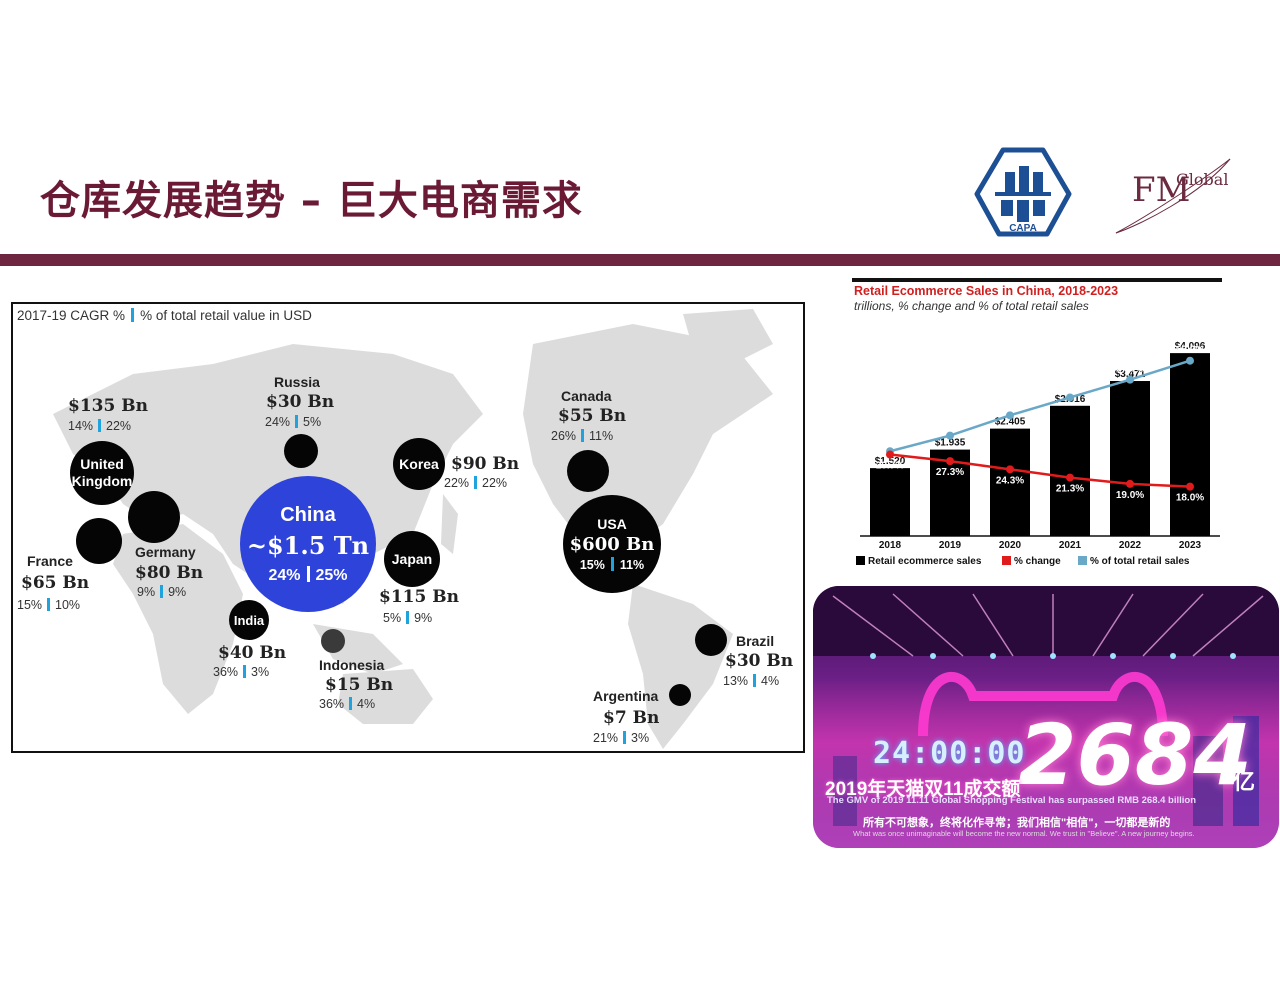  I want to click on france-cagr: 15%, so click(30, 605).